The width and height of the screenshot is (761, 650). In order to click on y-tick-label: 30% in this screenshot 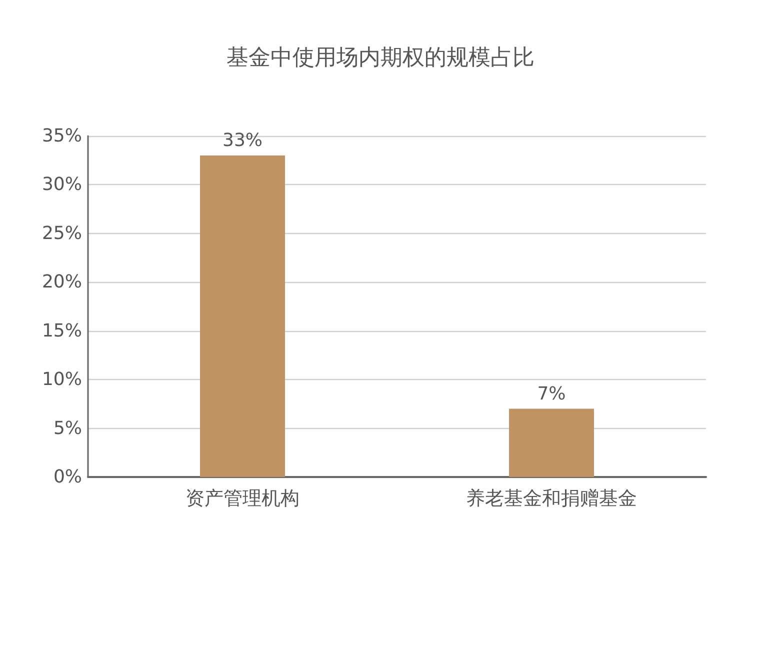, I will do `click(62, 185)`.